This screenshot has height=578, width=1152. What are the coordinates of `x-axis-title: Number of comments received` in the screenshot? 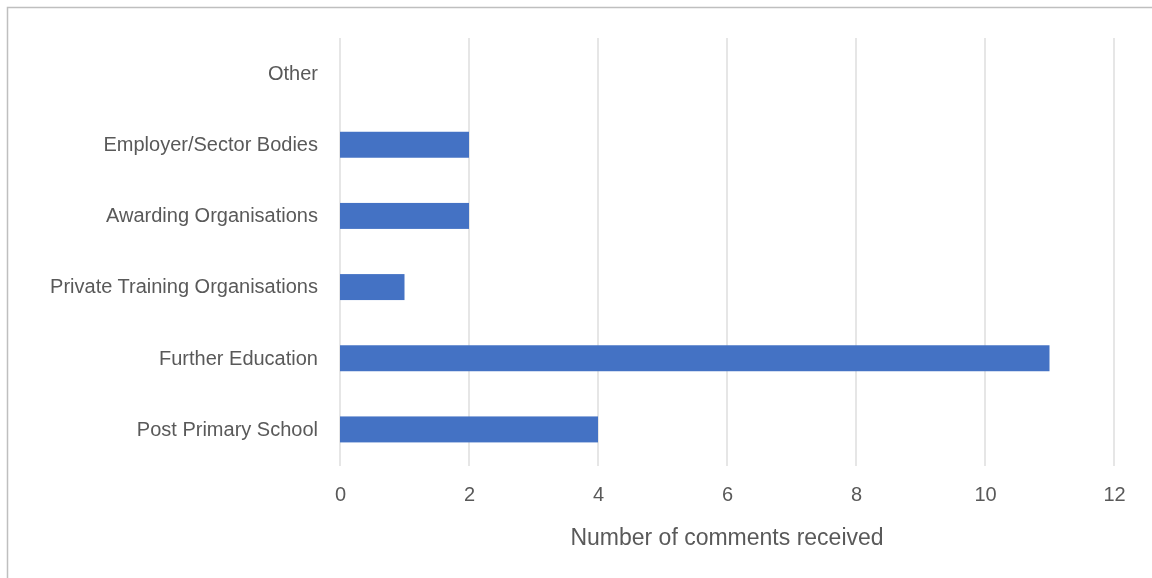 It's located at (727, 537).